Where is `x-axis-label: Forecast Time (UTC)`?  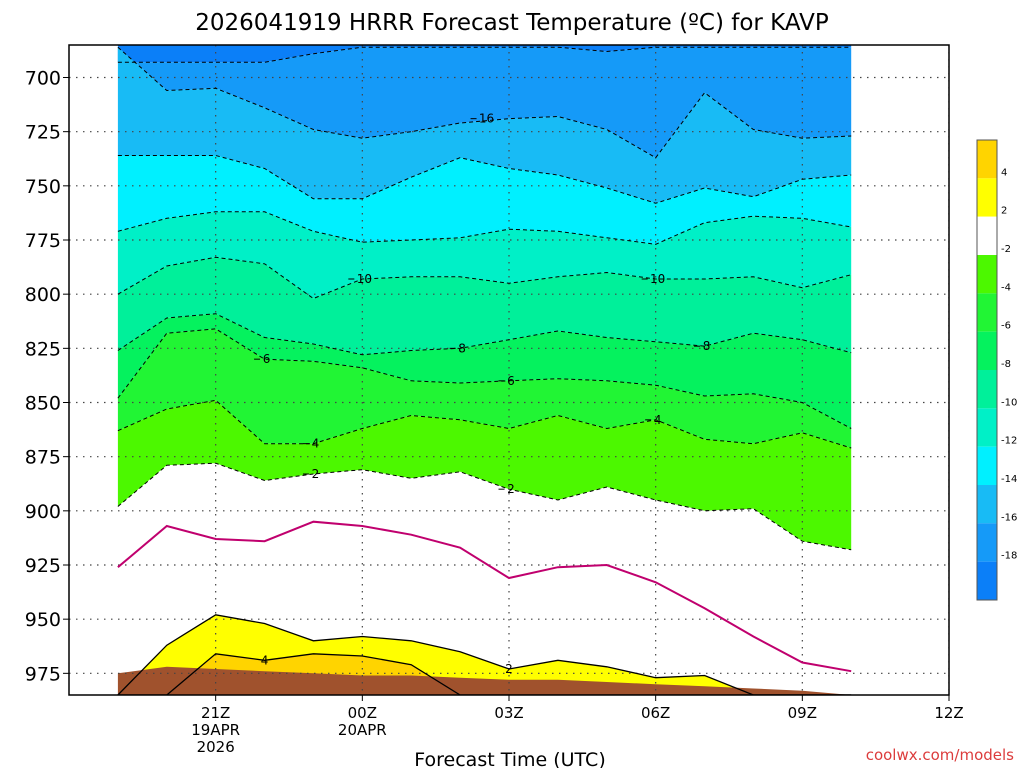 x-axis-label: Forecast Time (UTC) is located at coordinates (509, 758).